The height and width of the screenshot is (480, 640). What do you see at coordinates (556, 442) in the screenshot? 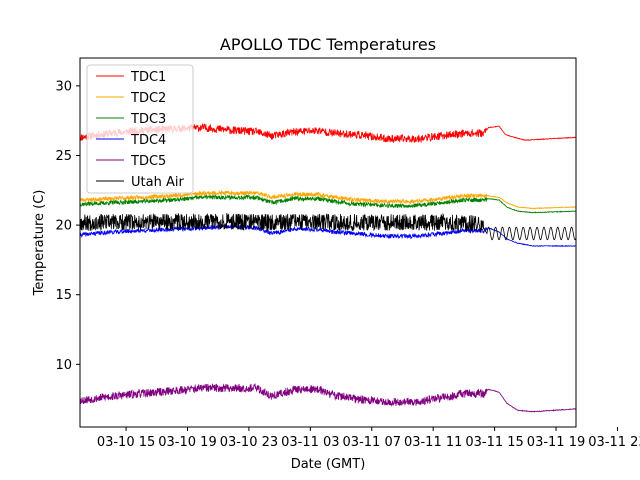
I see `x-tick-label: 03-11 19` at bounding box center [556, 442].